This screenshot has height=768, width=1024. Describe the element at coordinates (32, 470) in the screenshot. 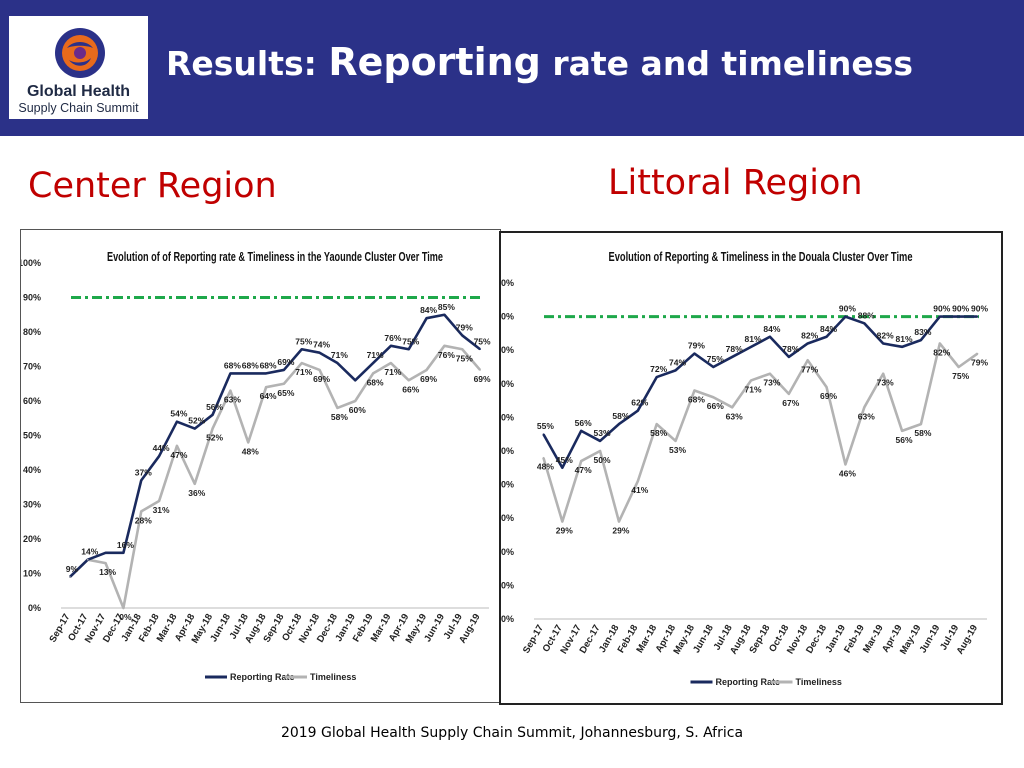

I see `y-tick-label: 40%` at that location.